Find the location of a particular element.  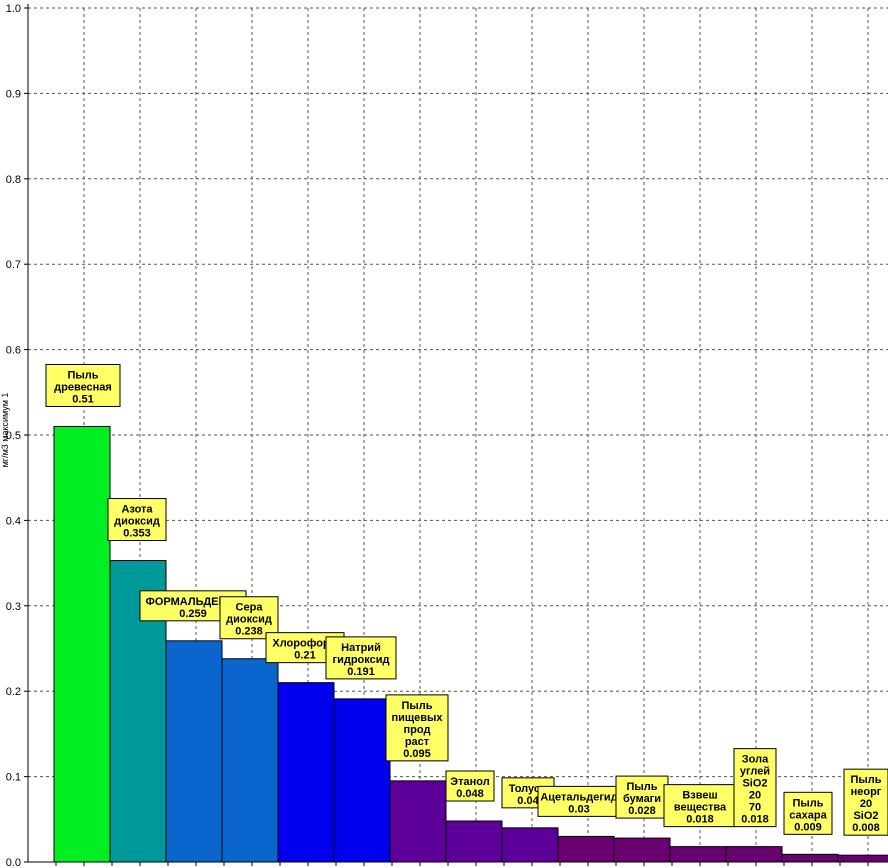

data-label-text: углей is located at coordinates (755, 772).